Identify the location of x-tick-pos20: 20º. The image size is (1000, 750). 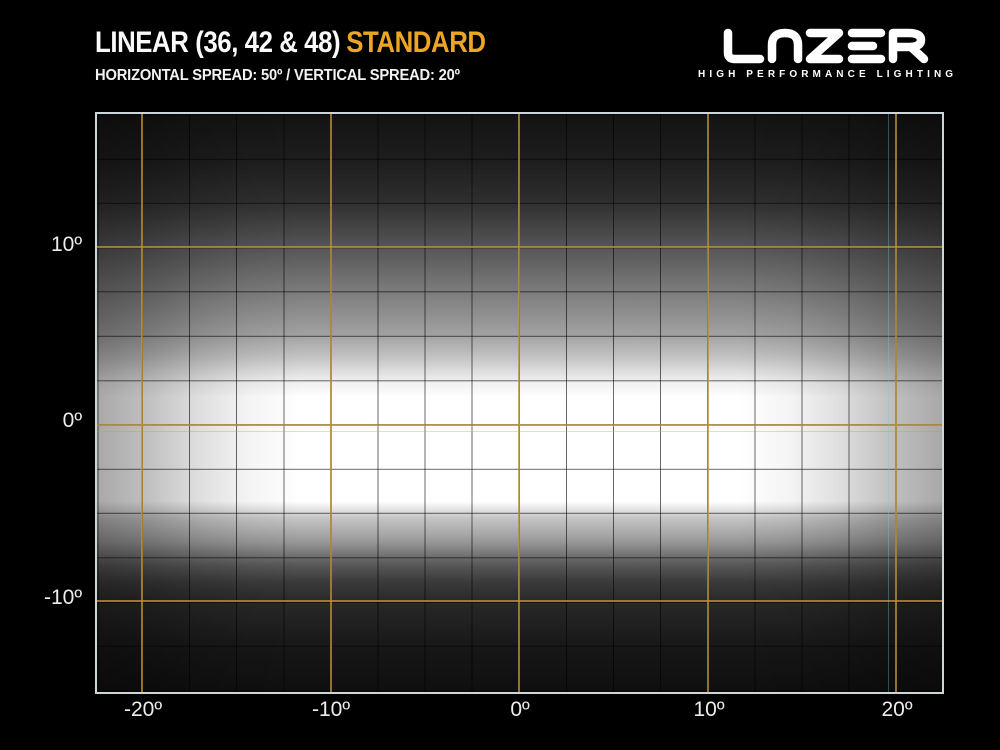
(897, 709).